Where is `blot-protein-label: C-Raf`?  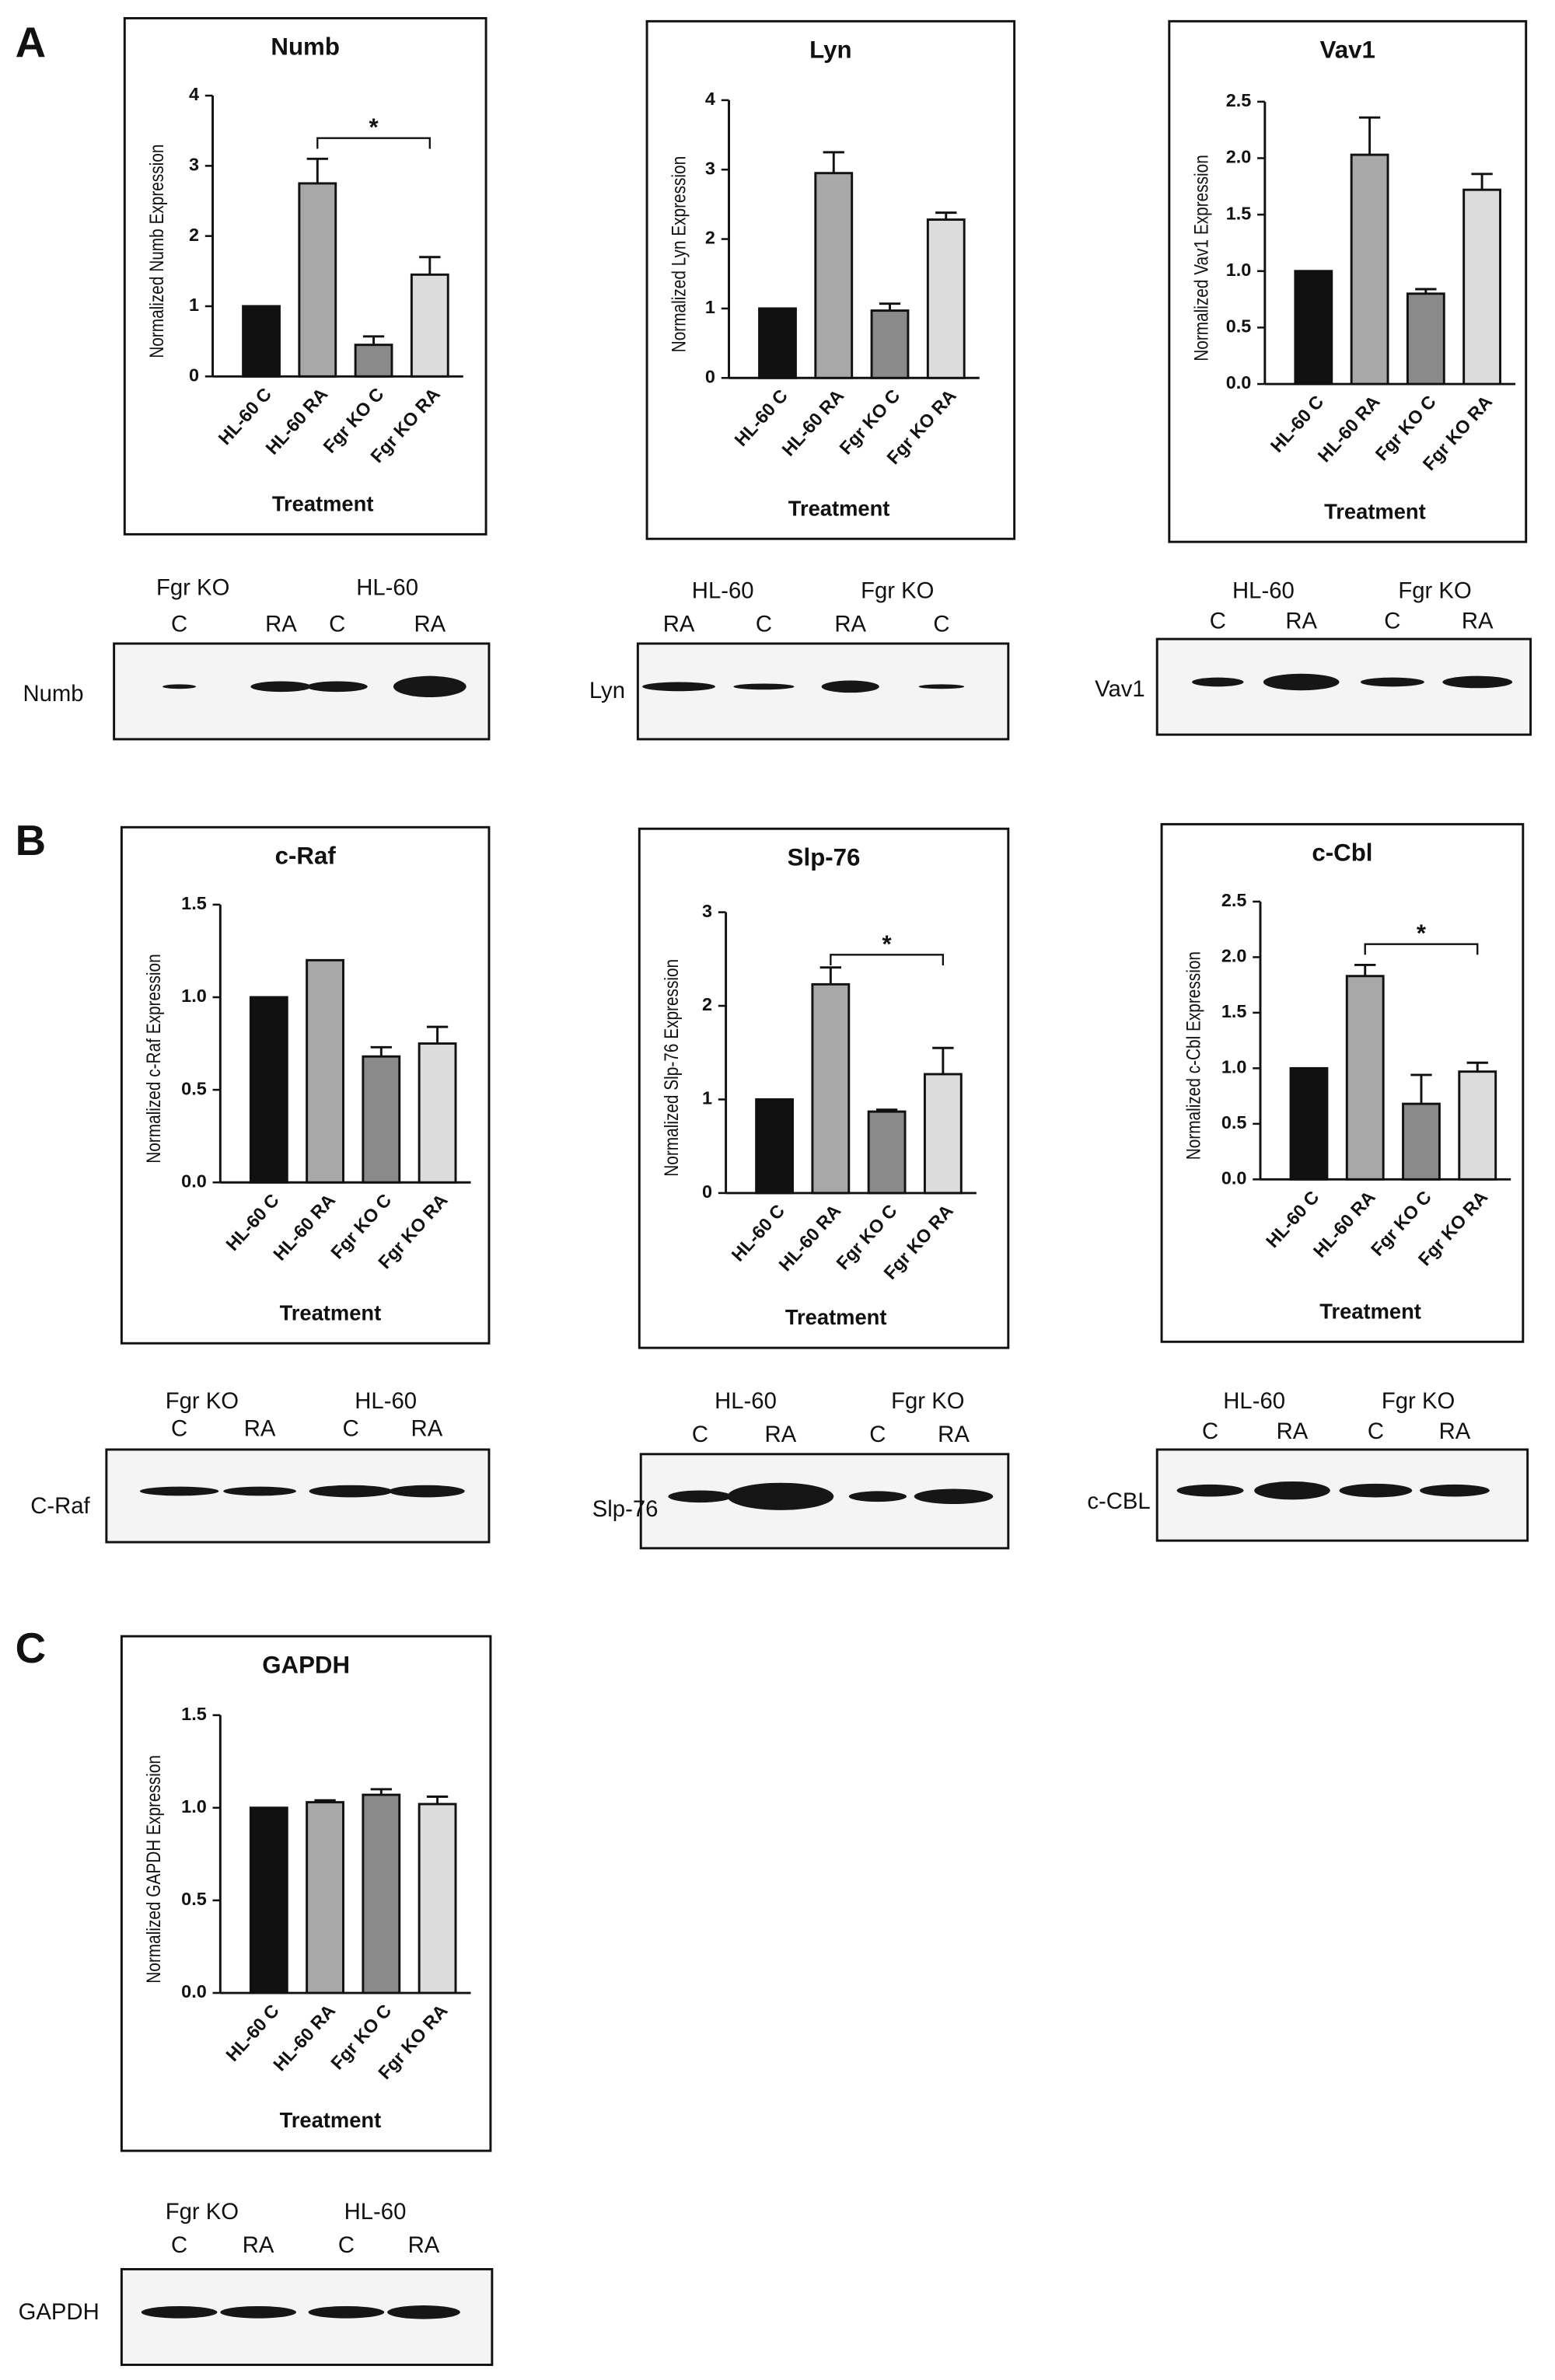 blot-protein-label: C-Raf is located at coordinates (60, 1506).